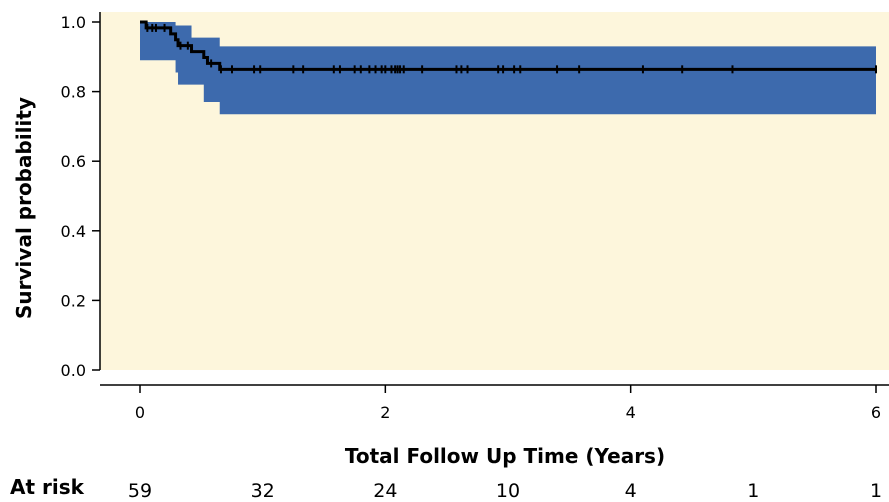  What do you see at coordinates (505, 456) in the screenshot?
I see `x-axis-title: Total Follow Up Time (Years)` at bounding box center [505, 456].